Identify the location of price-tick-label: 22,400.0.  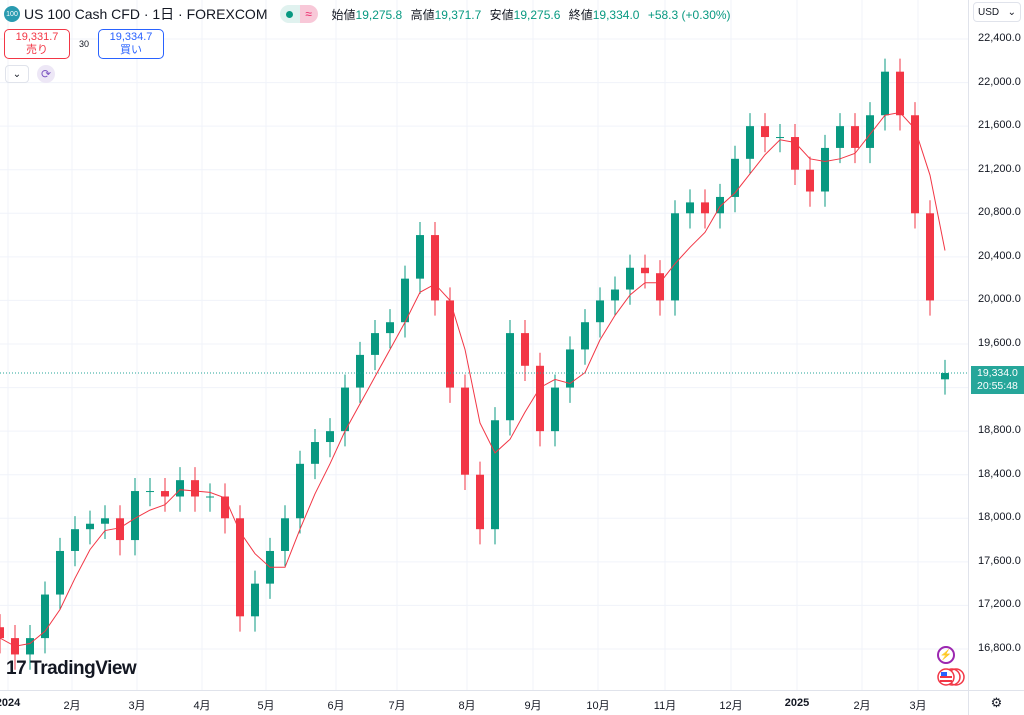
(999, 38).